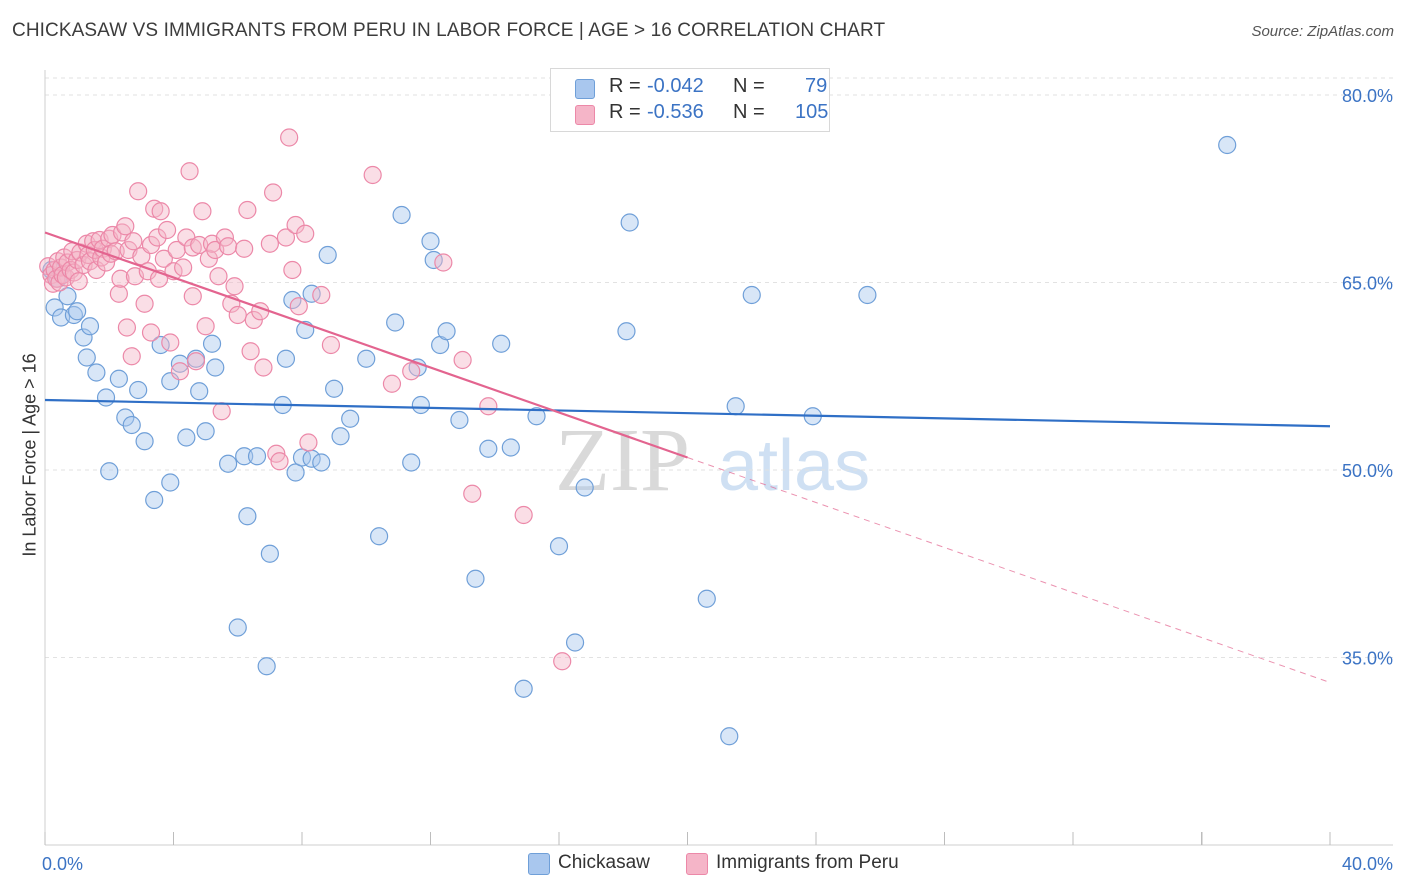 This screenshot has height=892, width=1406. I want to click on legend-r-label: R =, so click(625, 86).